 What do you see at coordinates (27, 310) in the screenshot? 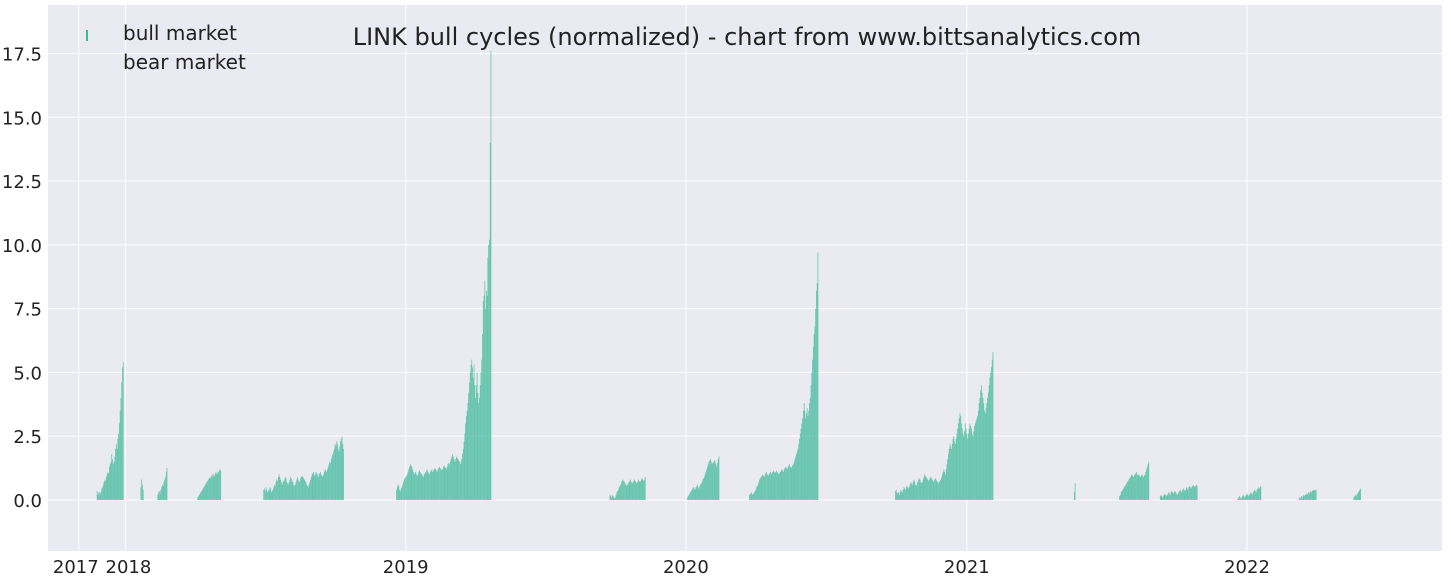
I see `y-tick-label: 7.5` at bounding box center [27, 310].